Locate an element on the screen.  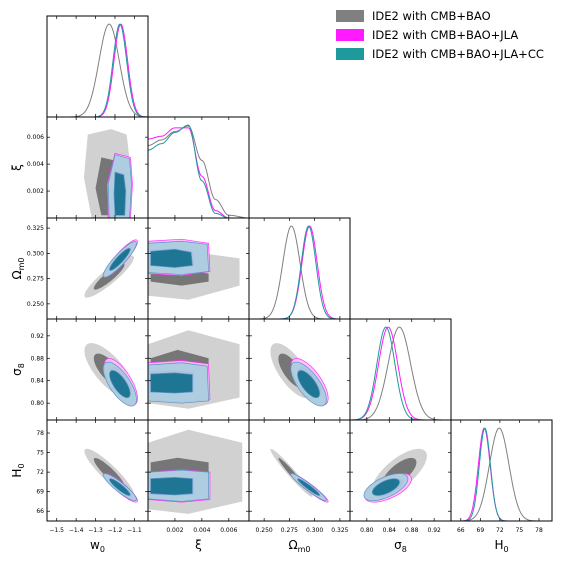
y-axis-label-Om0: Ωm0 is located at coordinates (18, 268).